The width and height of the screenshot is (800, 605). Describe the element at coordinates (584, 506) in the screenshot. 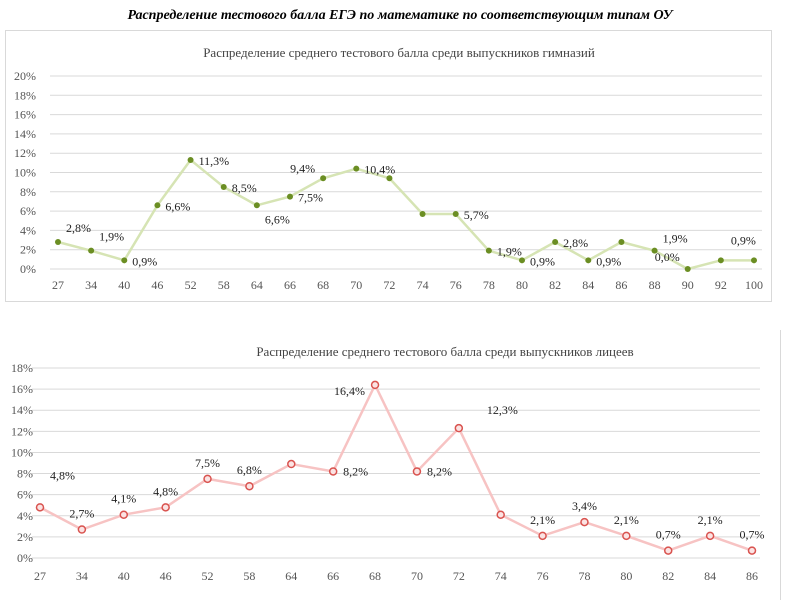

I see `data-label: 3,4%` at that location.